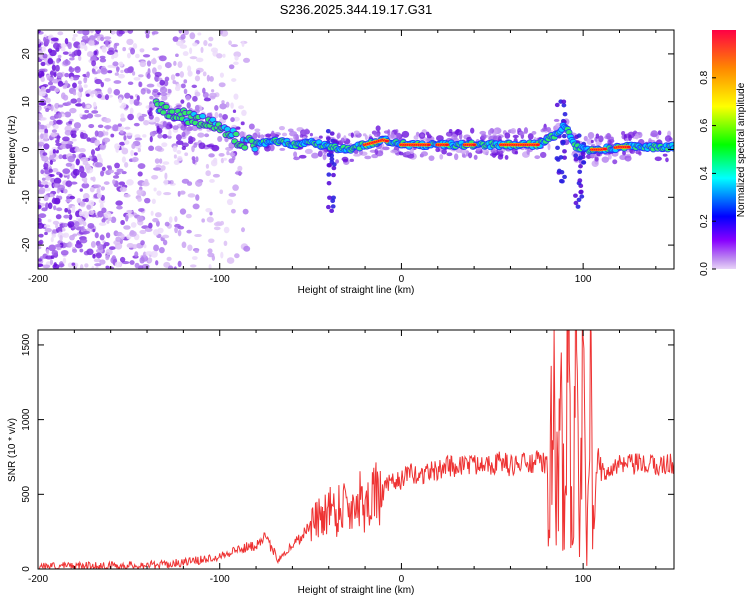 This screenshot has width=750, height=600. I want to click on heatmap-x-label: Height of straight line (km), so click(356, 290).